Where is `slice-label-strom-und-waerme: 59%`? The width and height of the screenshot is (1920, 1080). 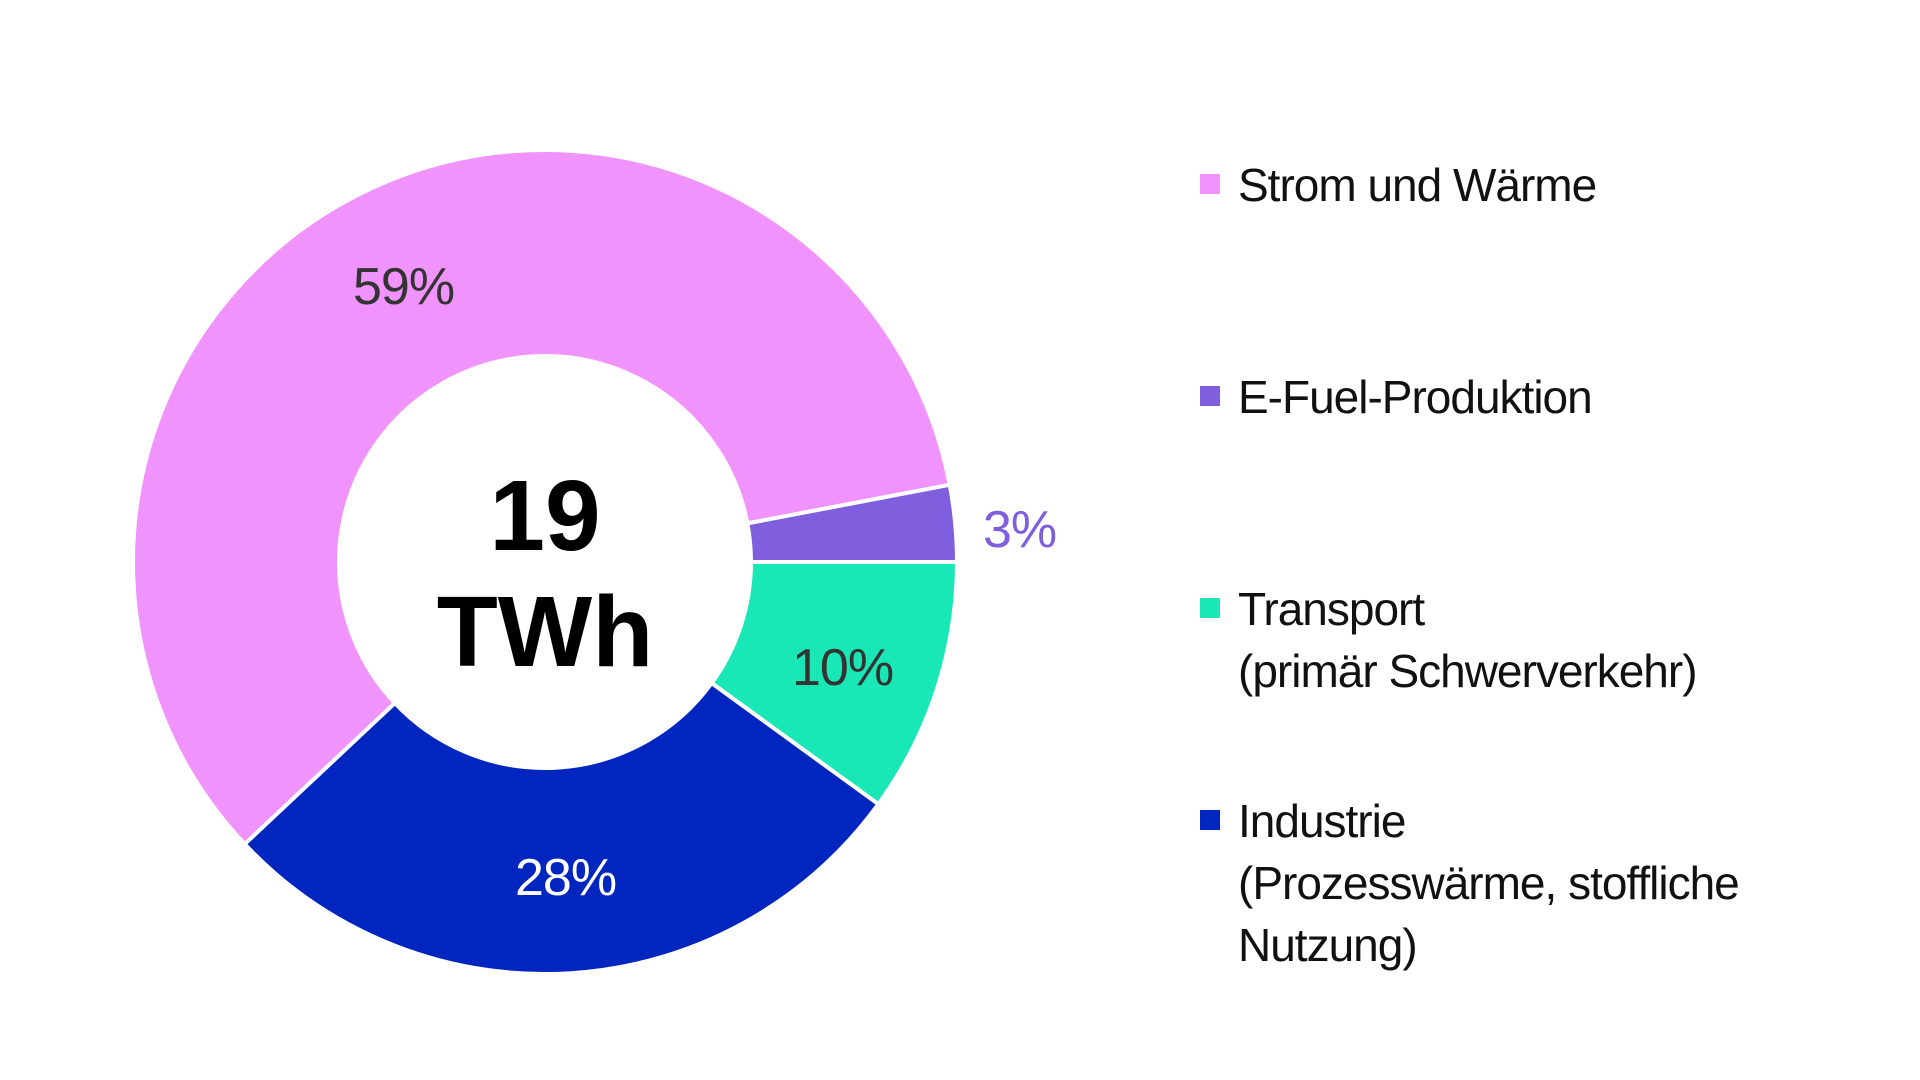
slice-label-strom-und-waerme: 59% is located at coordinates (404, 287).